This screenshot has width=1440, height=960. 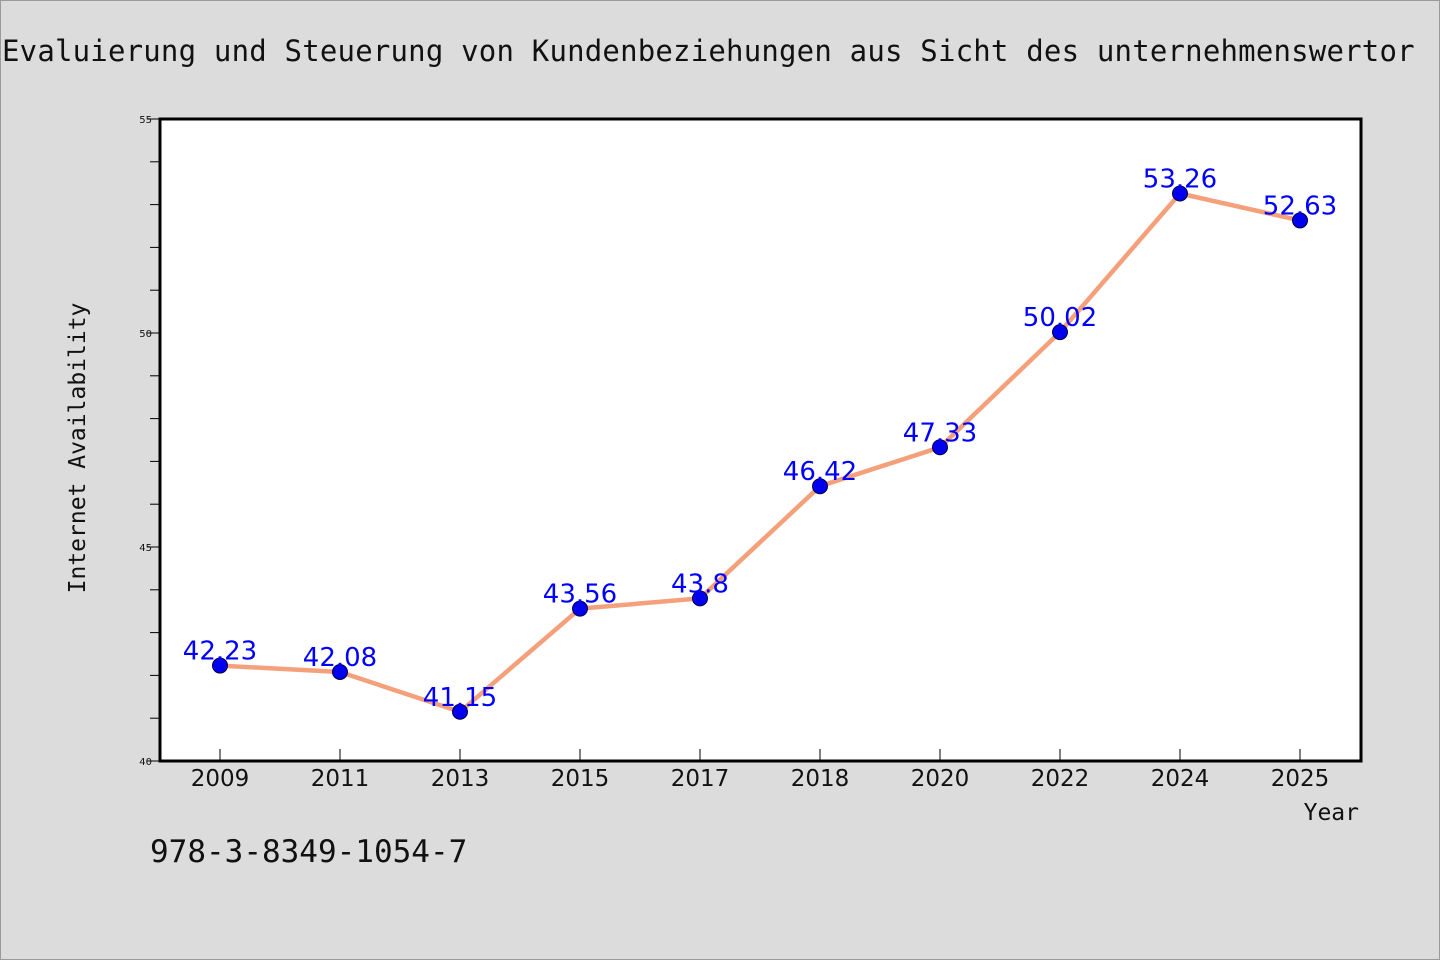 I want to click on x-tick-label: 2020, so click(x=940, y=779).